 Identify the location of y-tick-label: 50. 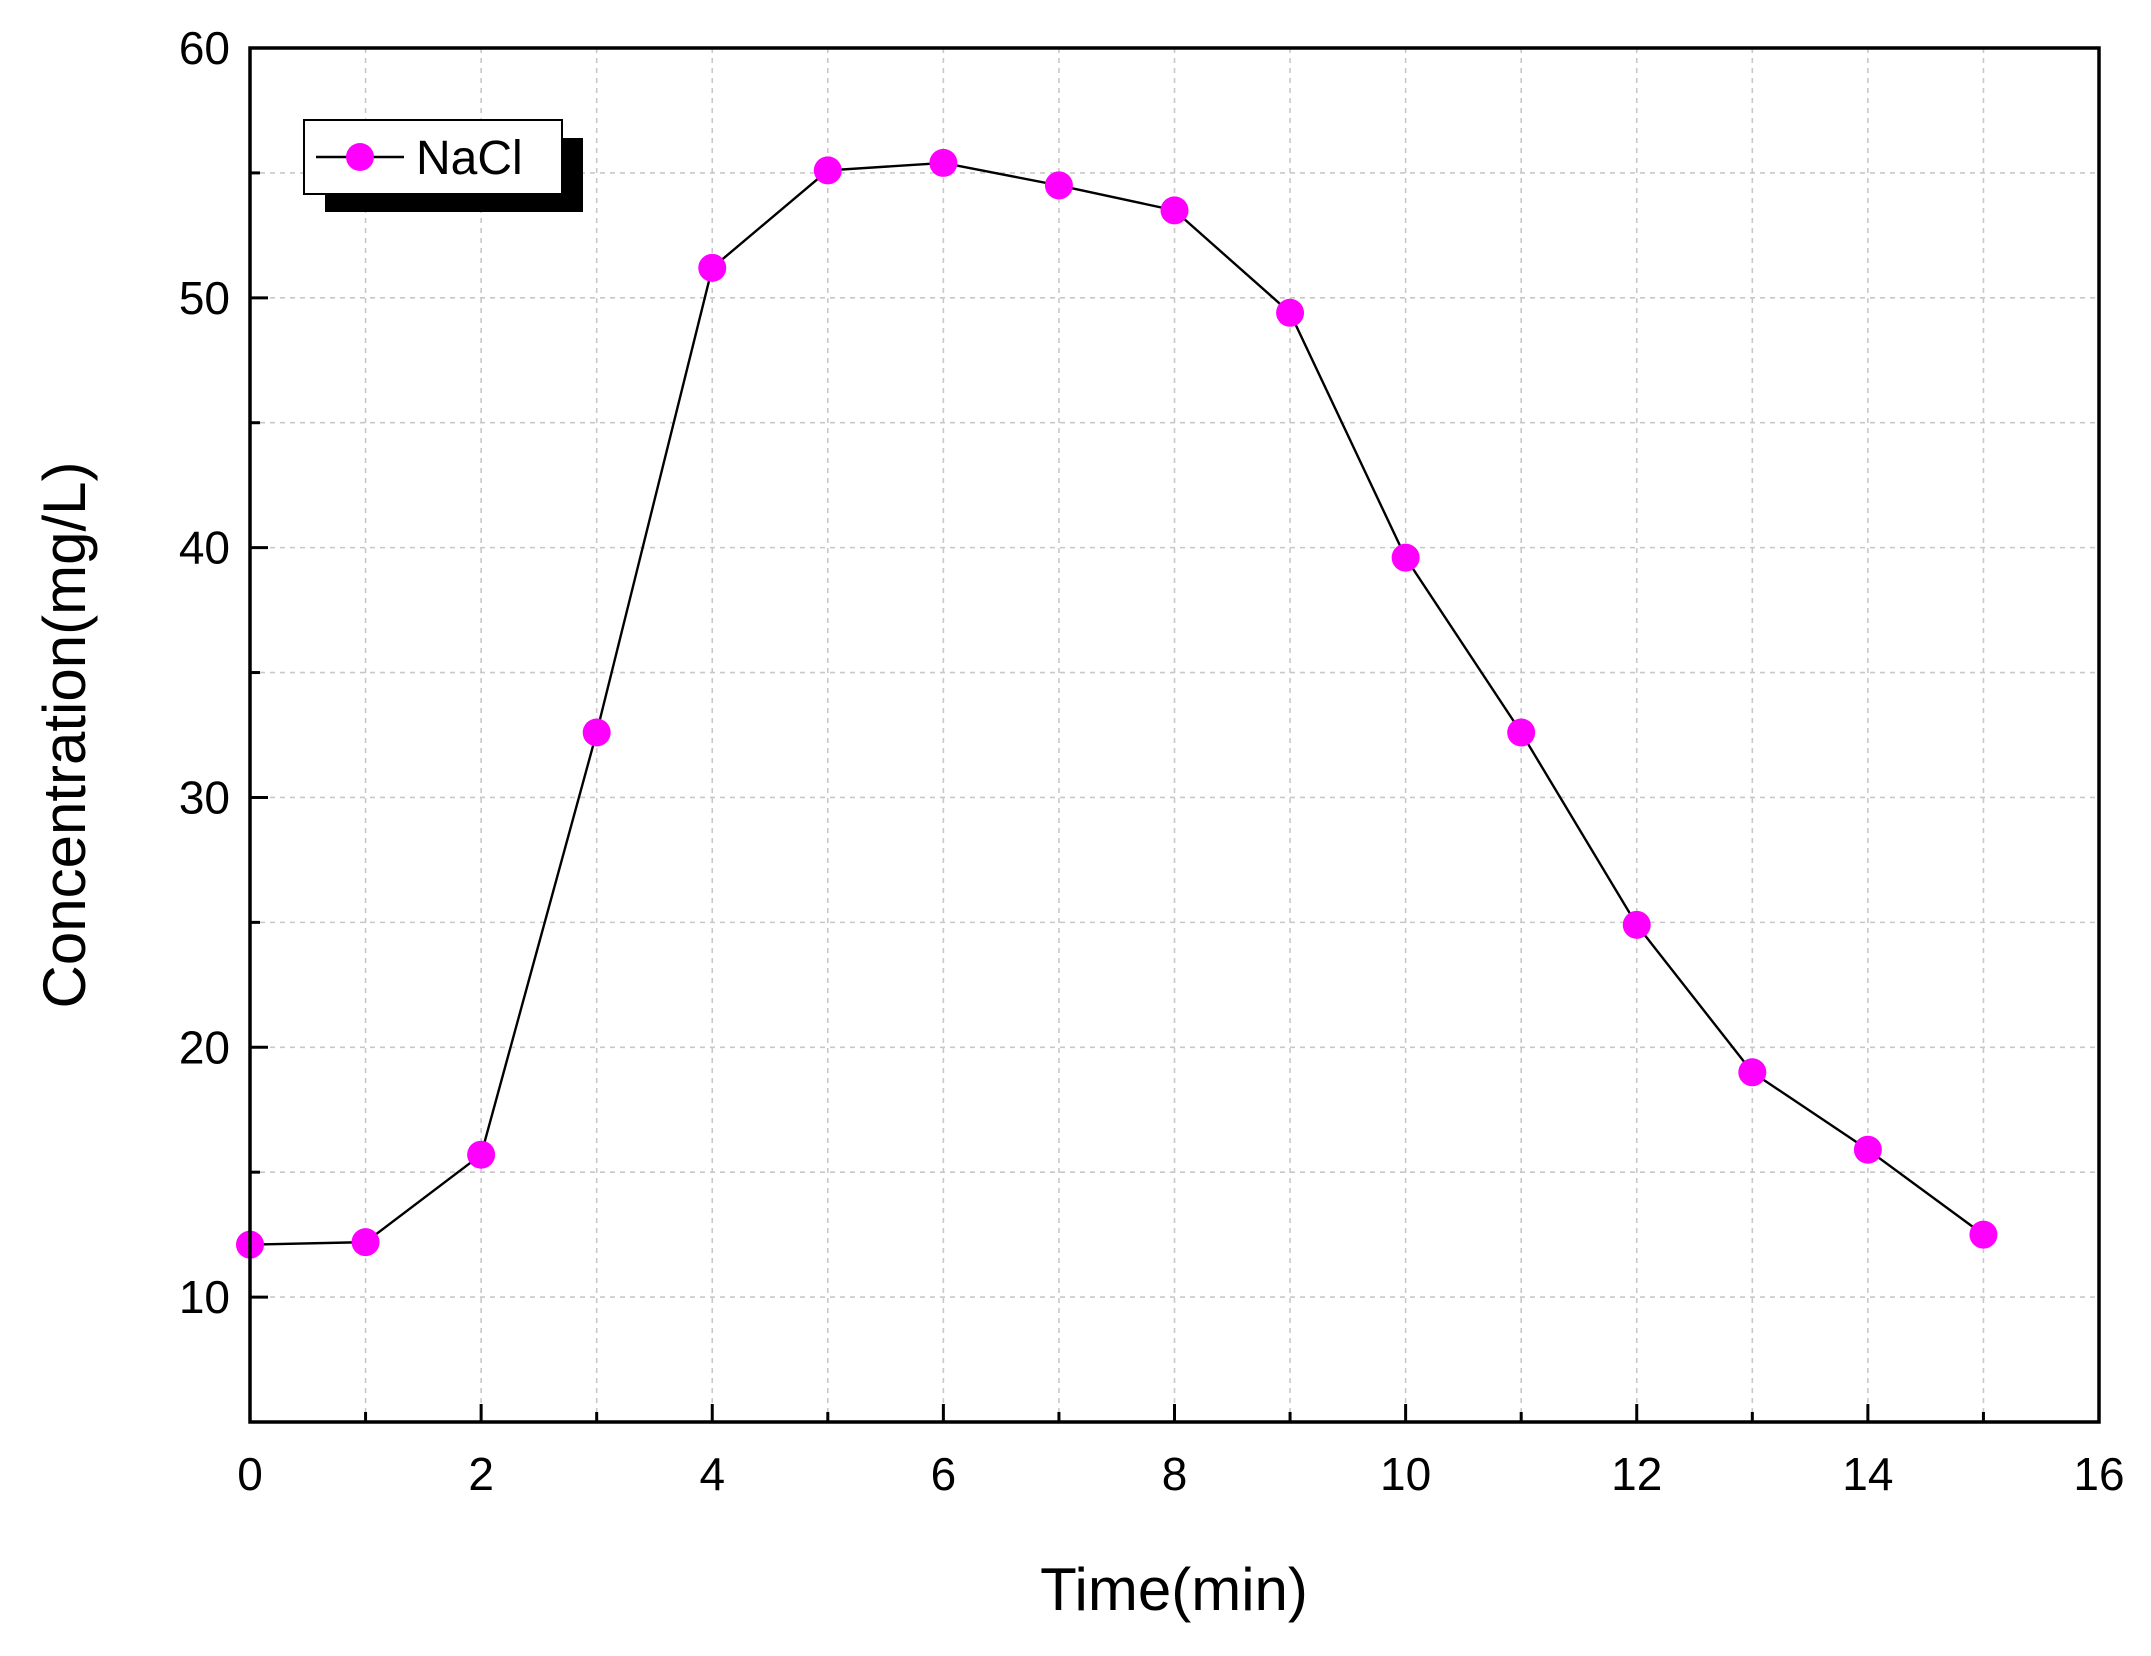
(204, 298).